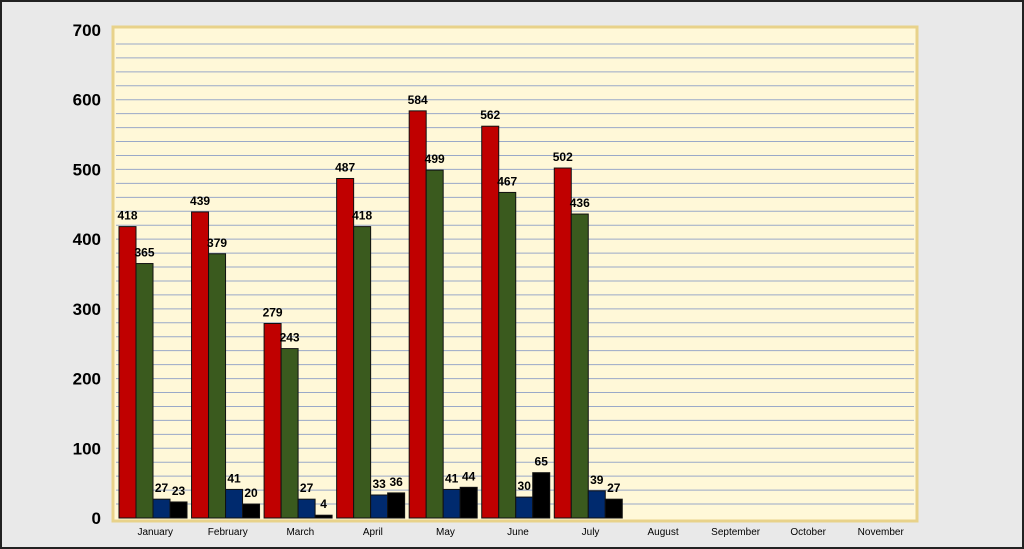 The height and width of the screenshot is (549, 1024). Describe the element at coordinates (200, 201) in the screenshot. I see `data-label: 439` at that location.